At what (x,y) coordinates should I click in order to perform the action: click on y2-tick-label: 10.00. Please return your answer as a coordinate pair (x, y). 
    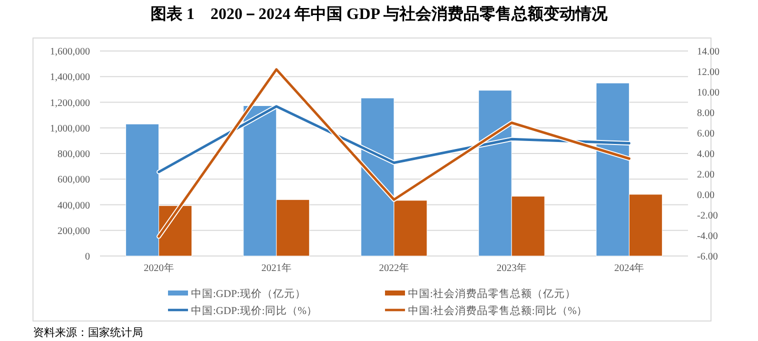
    Looking at the image, I should click on (708, 93).